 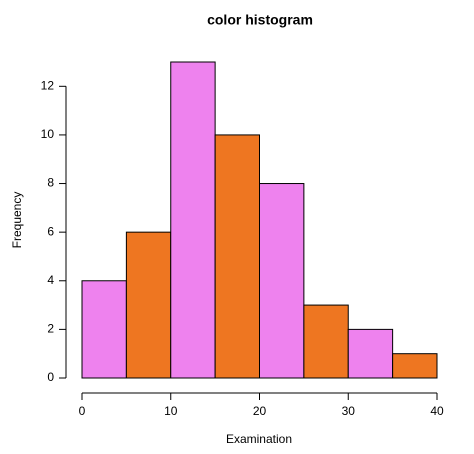 What do you see at coordinates (349, 411) in the screenshot?
I see `x-tick-label: 30` at bounding box center [349, 411].